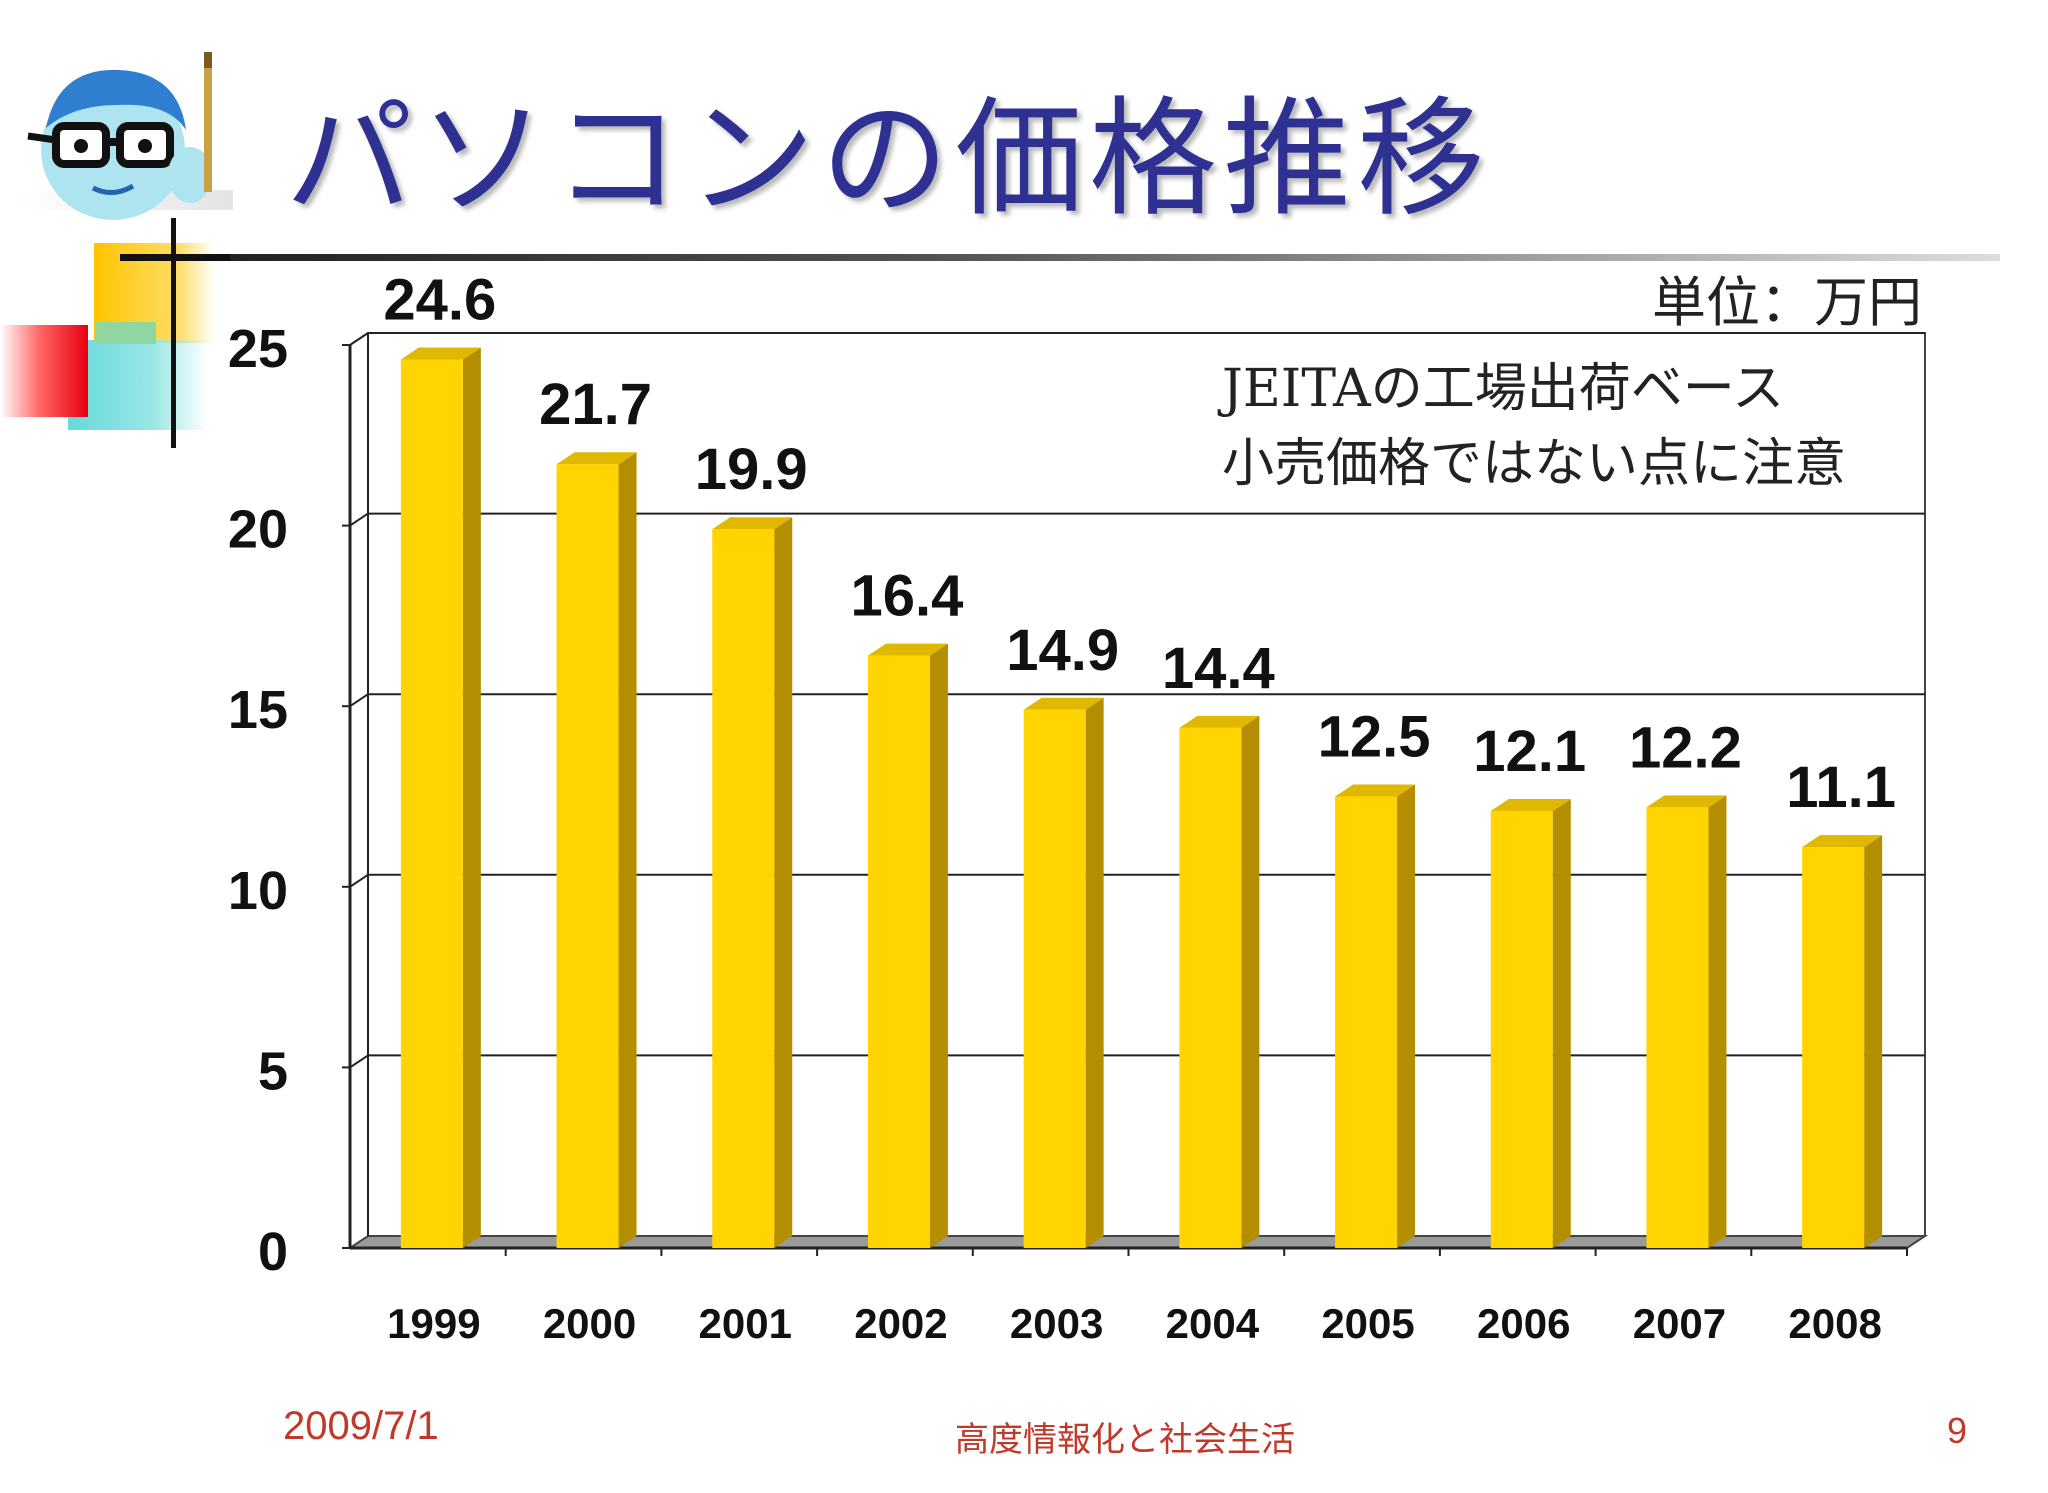  Describe the element at coordinates (1679, 1323) in the screenshot. I see `x-tick-label: 2007` at that location.